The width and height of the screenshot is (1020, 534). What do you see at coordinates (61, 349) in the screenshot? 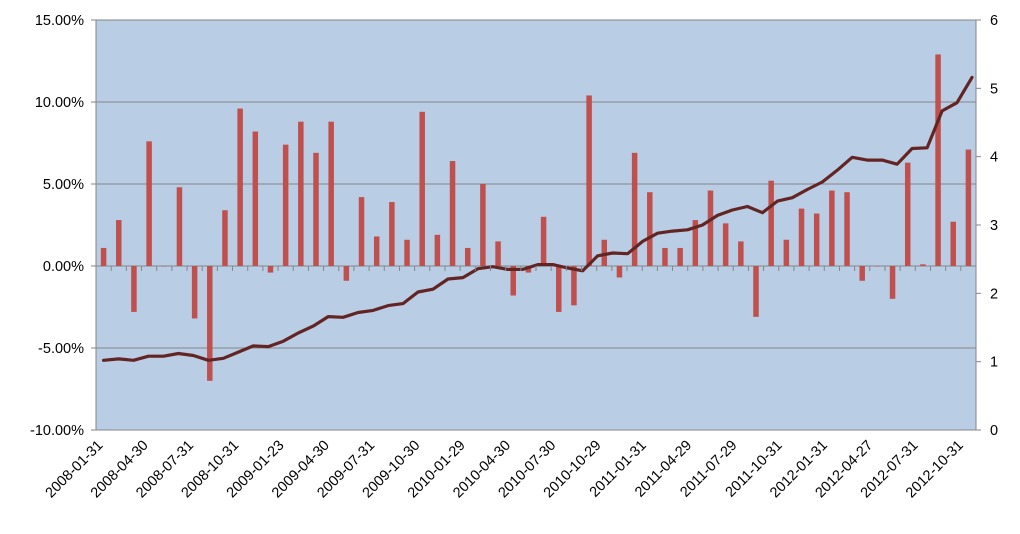
I see `y-left-tick-label: -5.00%` at bounding box center [61, 349].